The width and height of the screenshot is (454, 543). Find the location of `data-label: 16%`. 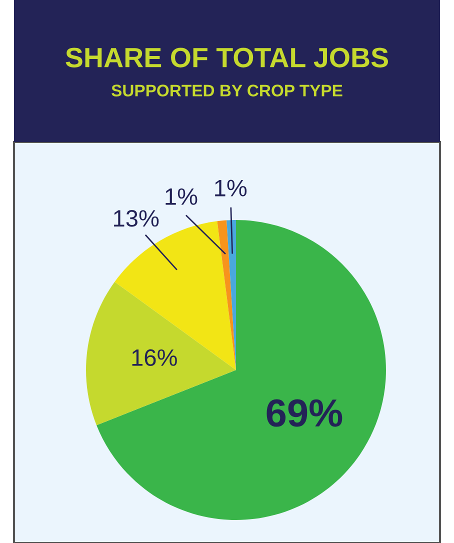

data-label: 16% is located at coordinates (154, 357).